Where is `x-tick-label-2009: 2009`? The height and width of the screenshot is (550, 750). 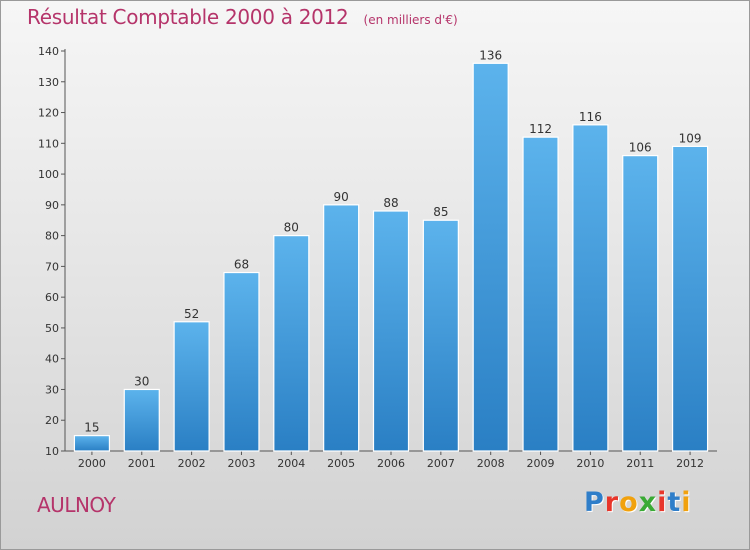
x-tick-label-2009: 2009 is located at coordinates (541, 463).